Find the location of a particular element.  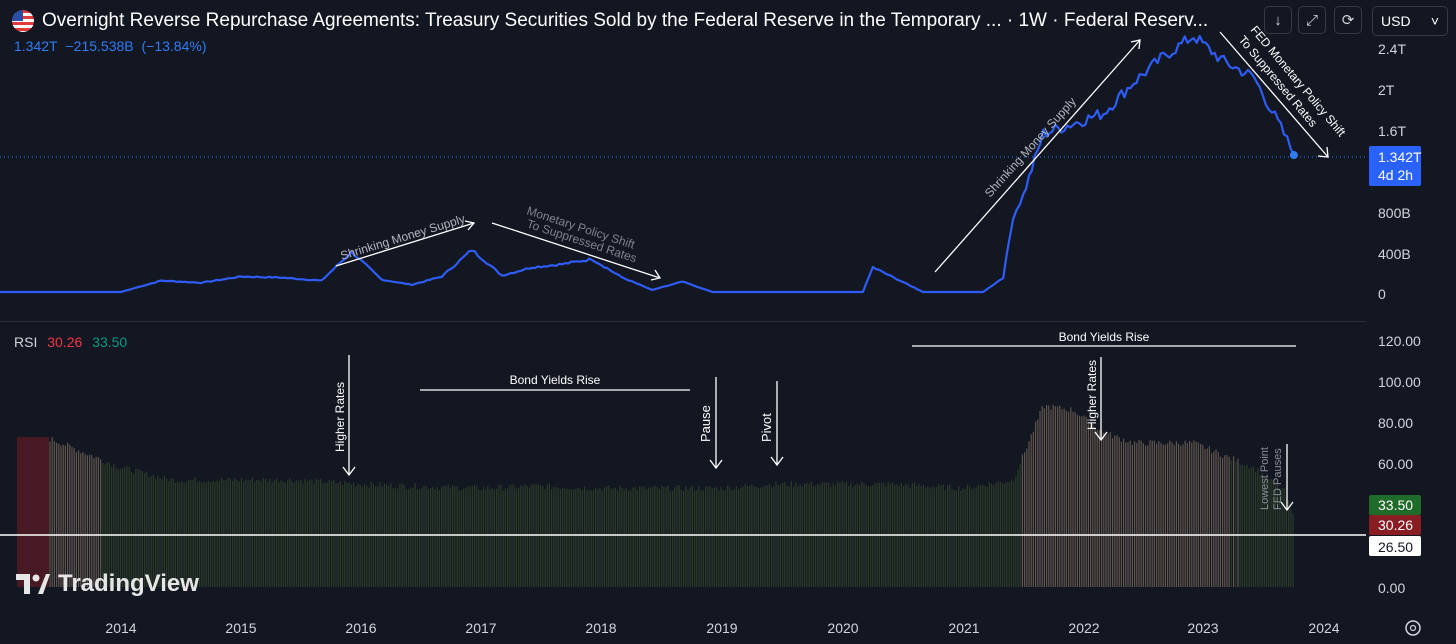

price-tick: 0 is located at coordinates (1382, 294).